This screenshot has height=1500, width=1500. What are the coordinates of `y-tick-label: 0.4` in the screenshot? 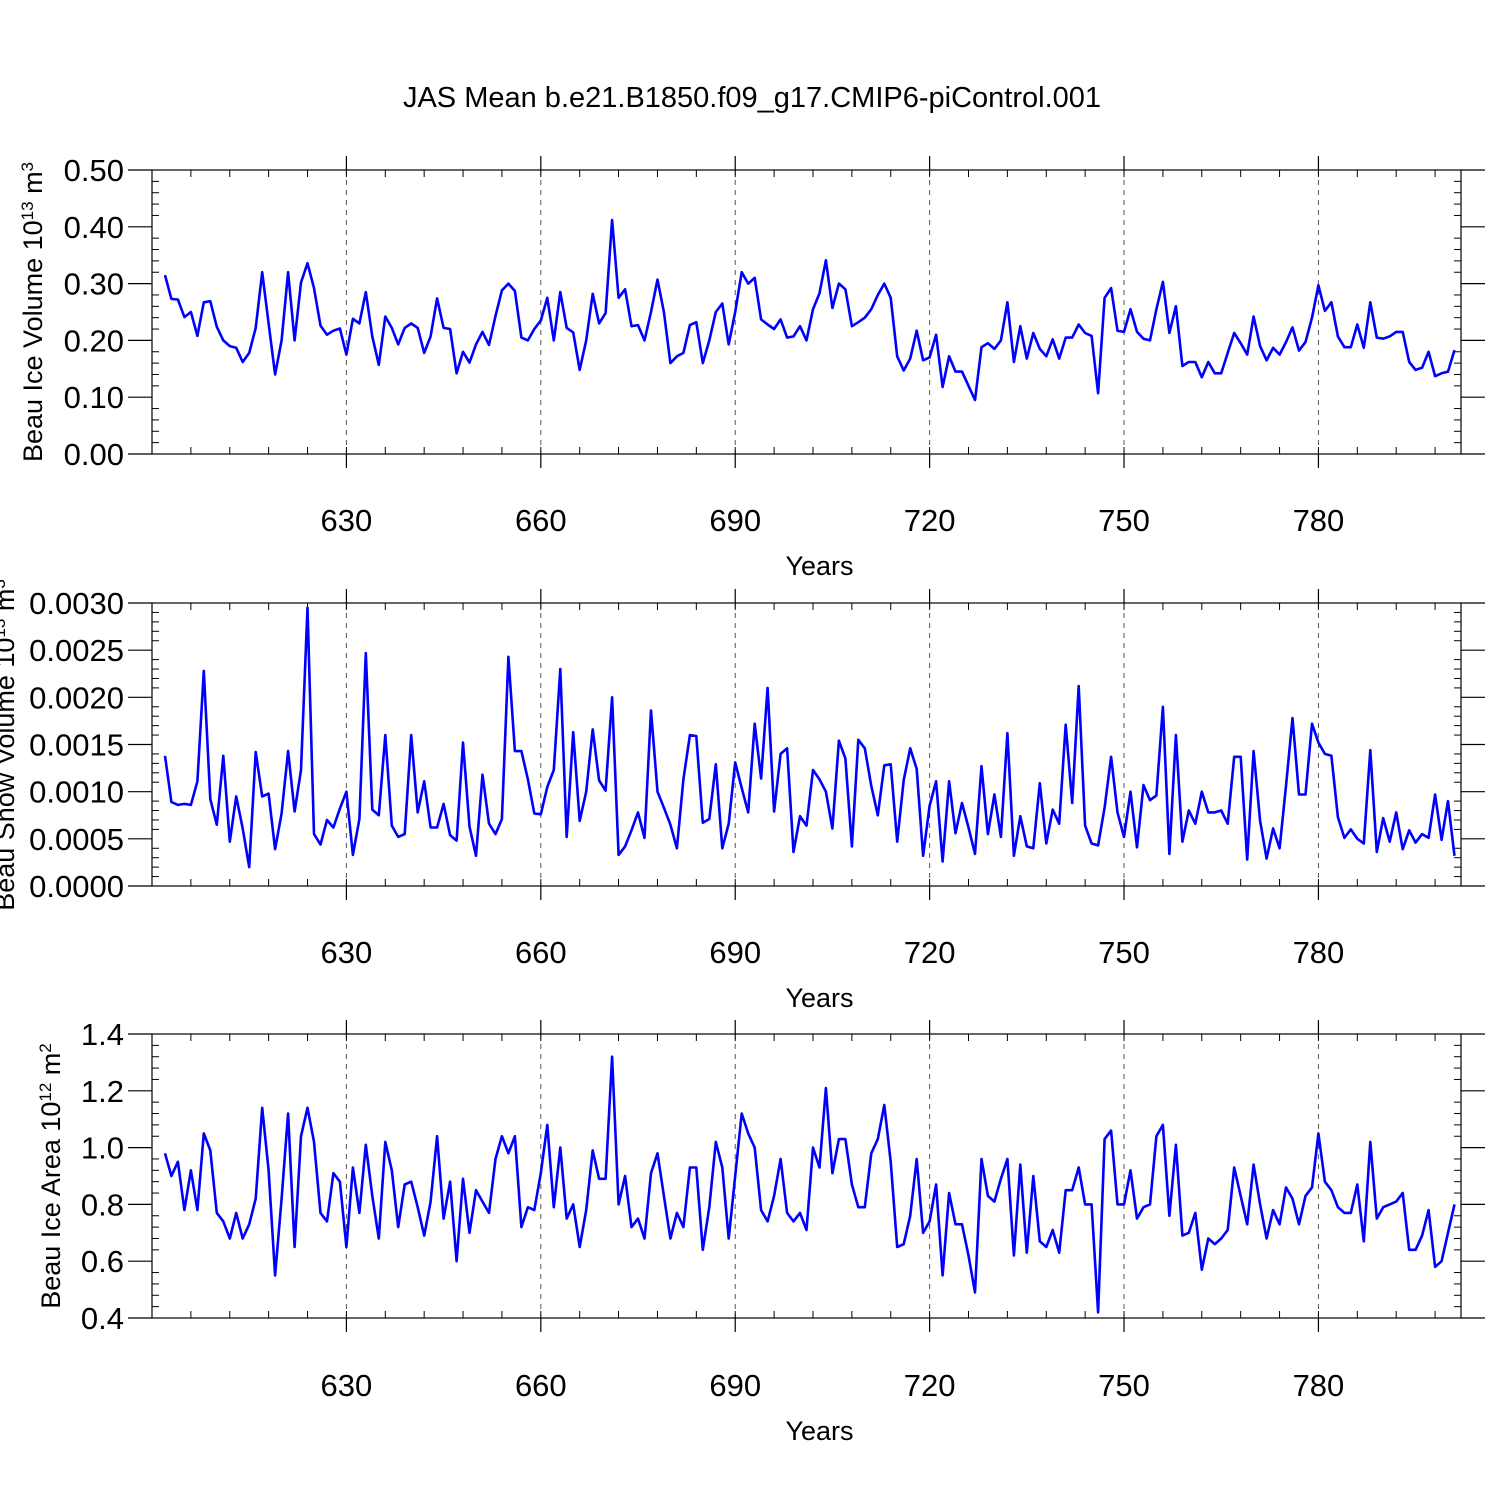 It's located at (102, 1318).